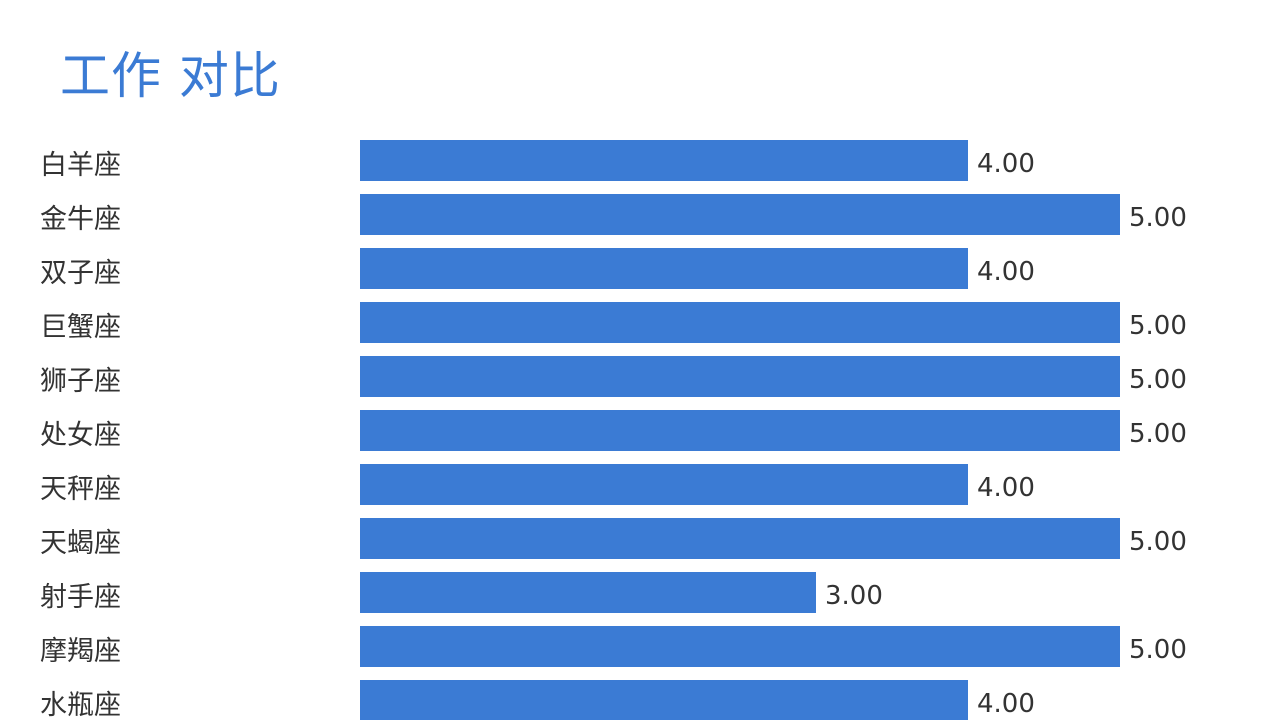 The width and height of the screenshot is (1280, 720). I want to click on category-label: 摩羯座, so click(80, 651).